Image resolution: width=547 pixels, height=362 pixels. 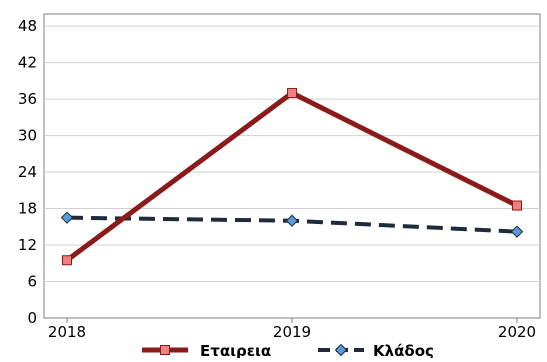 I want to click on x-axis-ticks: 2018 2019 2020, so click(x=292, y=329).